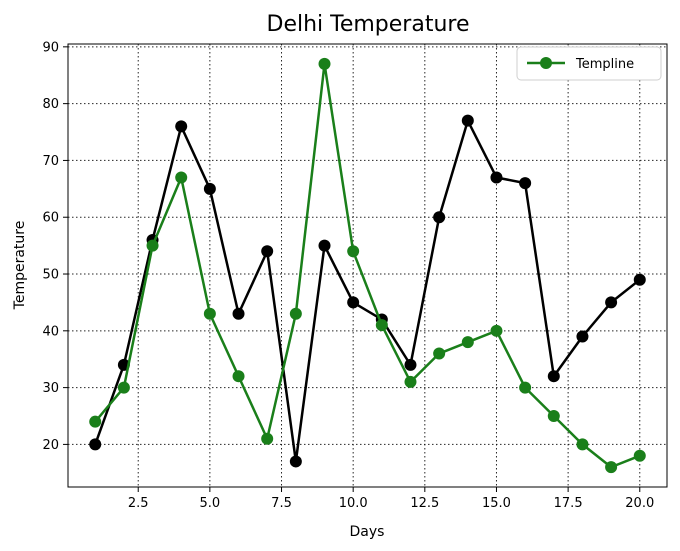 This screenshot has height=551, width=680. I want to click on y-axis-ticks: 20 30 40 50 60 70 80 90, so click(55, 246).